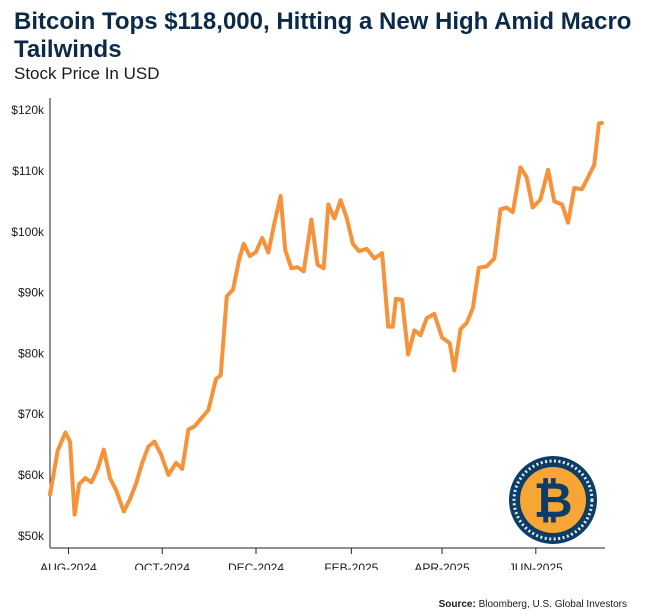  Describe the element at coordinates (442, 565) in the screenshot. I see `x-tick-label: APR-2025` at that location.